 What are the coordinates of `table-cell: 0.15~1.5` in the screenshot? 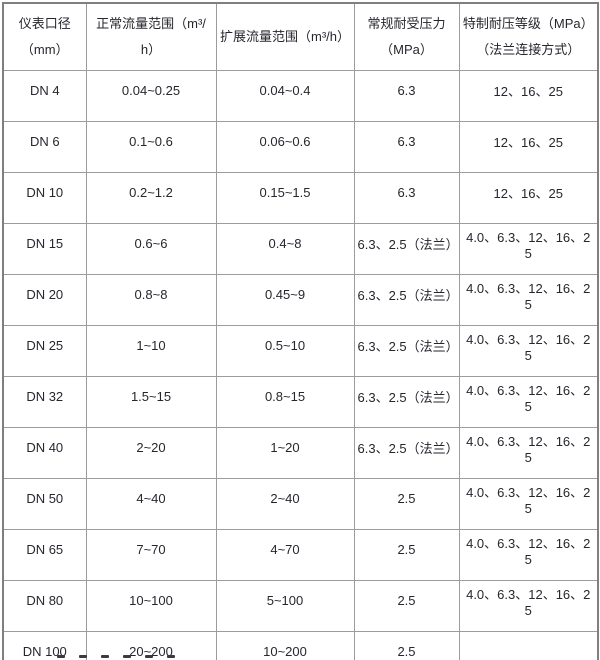 It's located at (285, 198).